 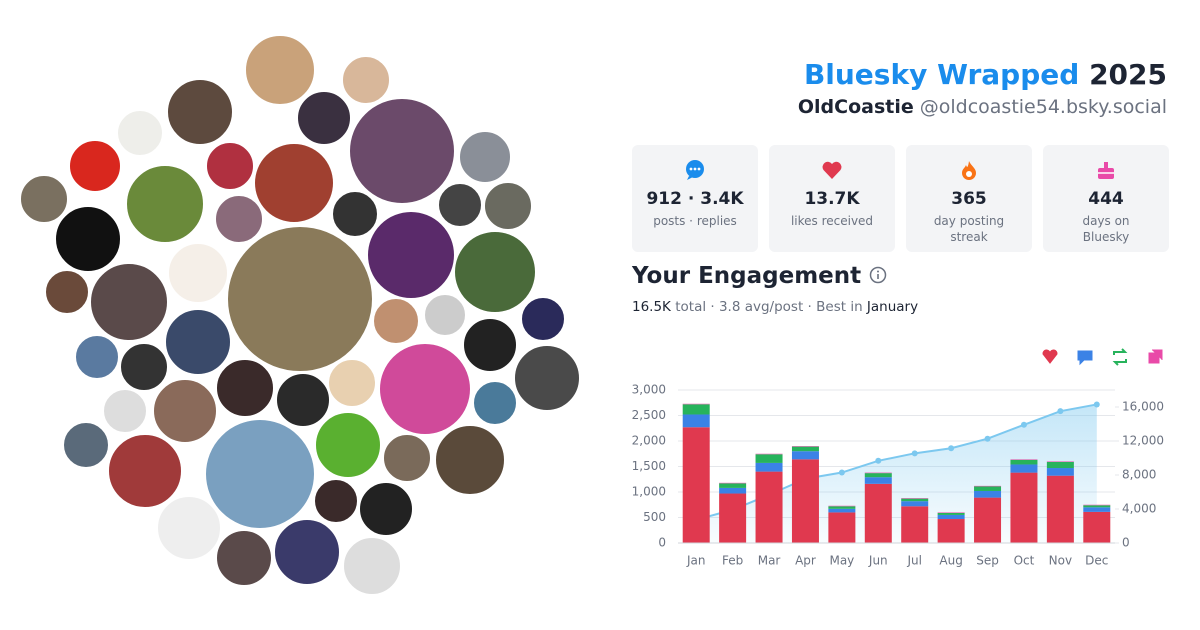 What do you see at coordinates (1106, 229) in the screenshot?
I see `stat-label: days on Bluesky` at bounding box center [1106, 229].